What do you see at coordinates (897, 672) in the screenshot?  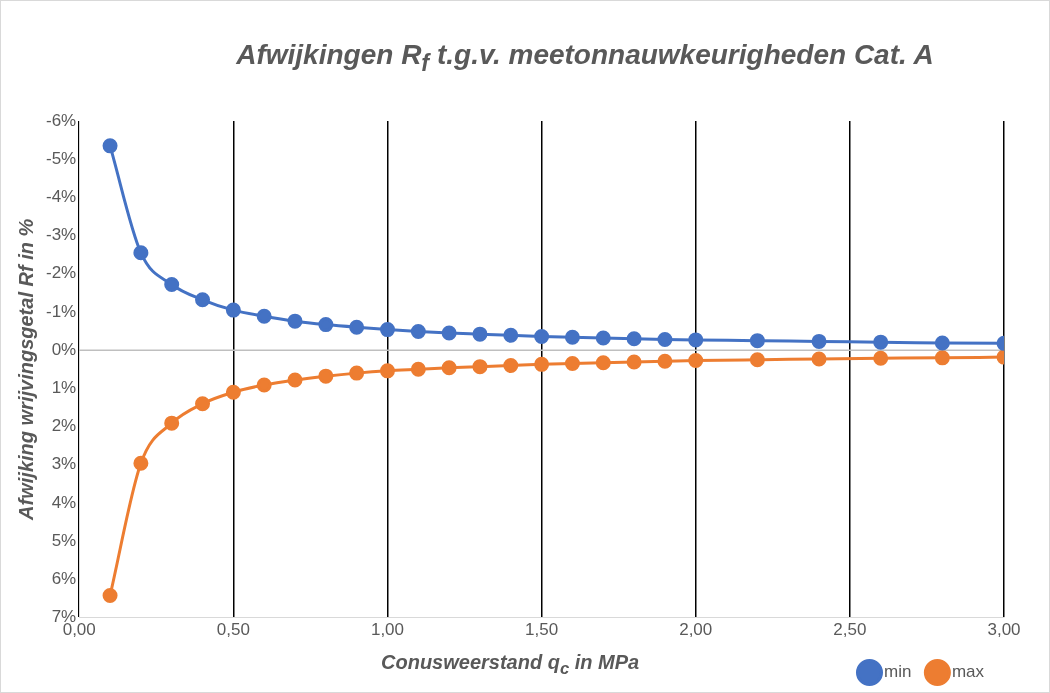 I see `legend-label: min` at bounding box center [897, 672].